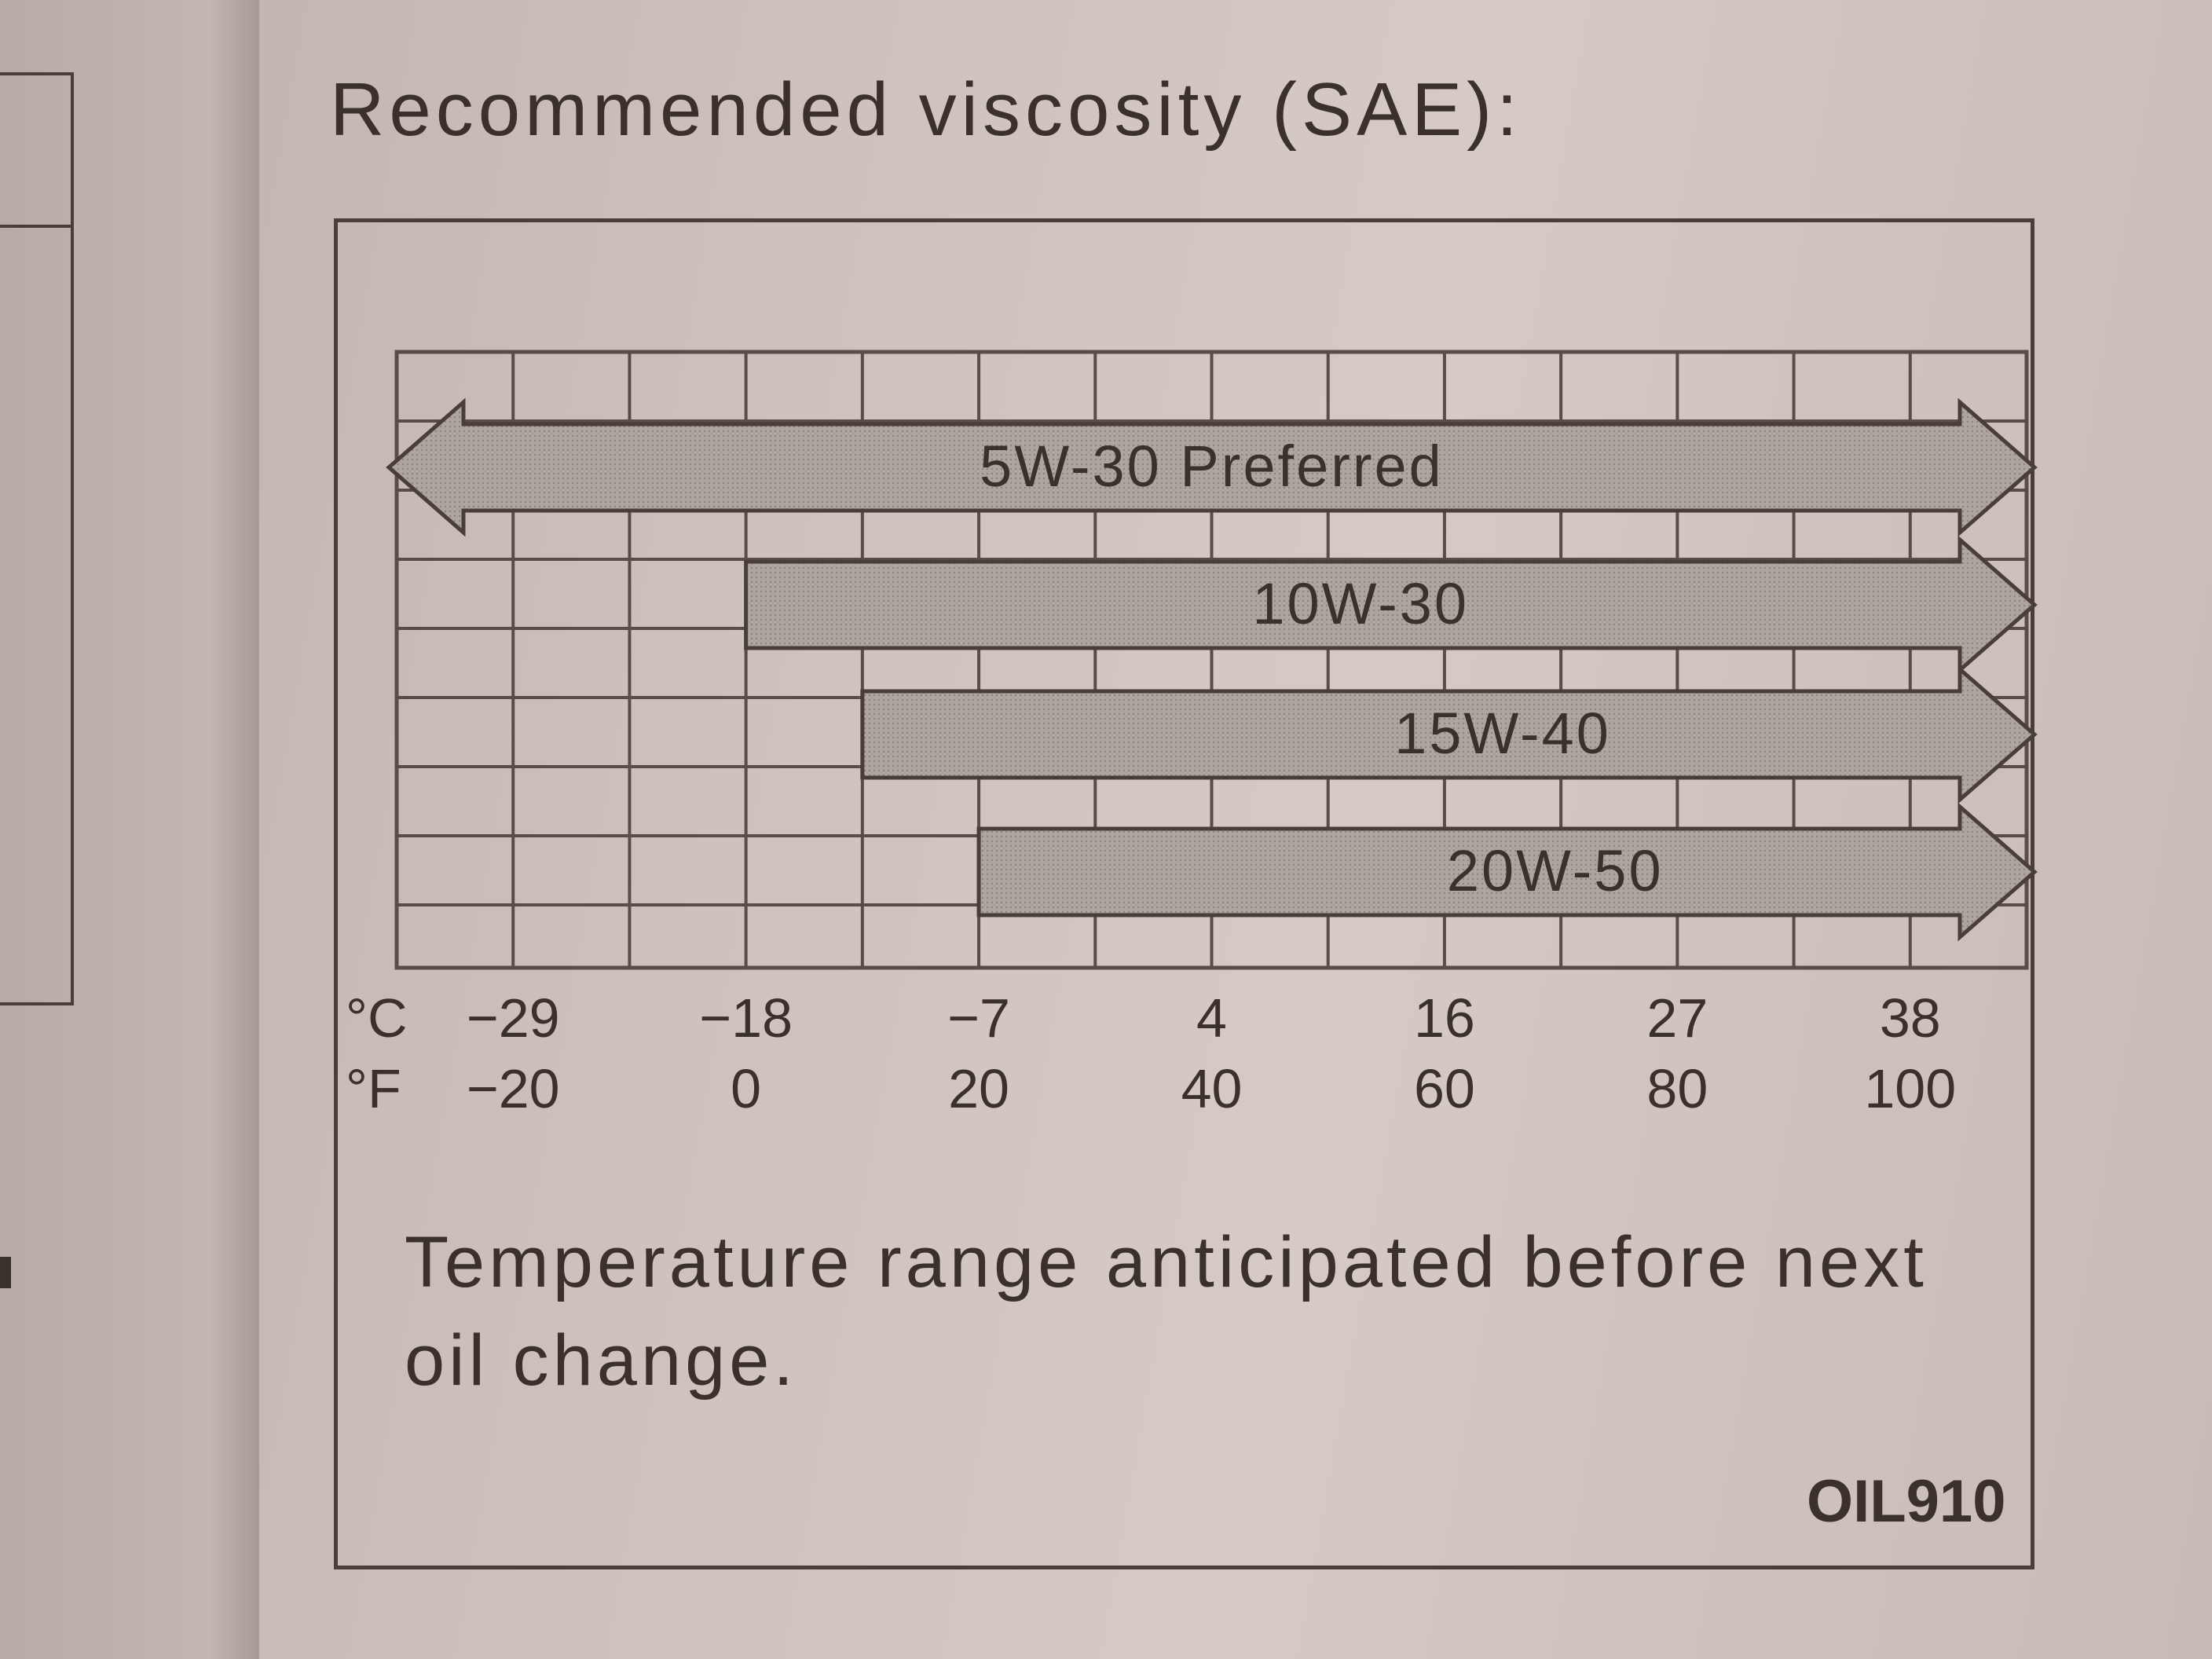 Image resolution: width=2212 pixels, height=1659 pixels. What do you see at coordinates (746, 1018) in the screenshot?
I see `axis-tick-label: −18` at bounding box center [746, 1018].